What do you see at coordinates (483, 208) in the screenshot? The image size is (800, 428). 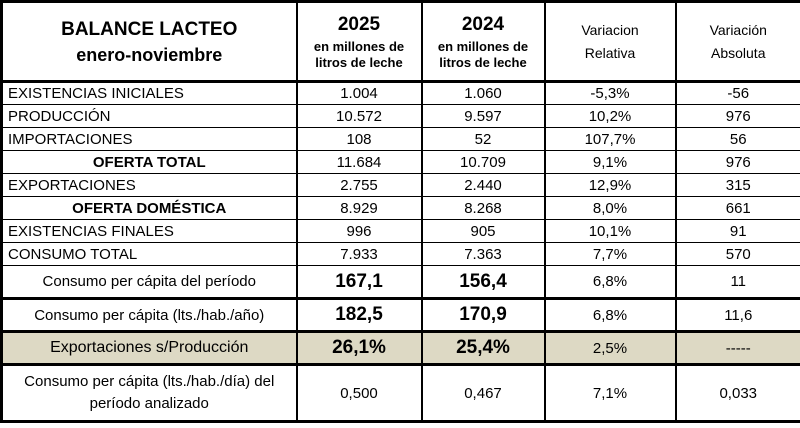 I see `cell-2024: 8.268` at bounding box center [483, 208].